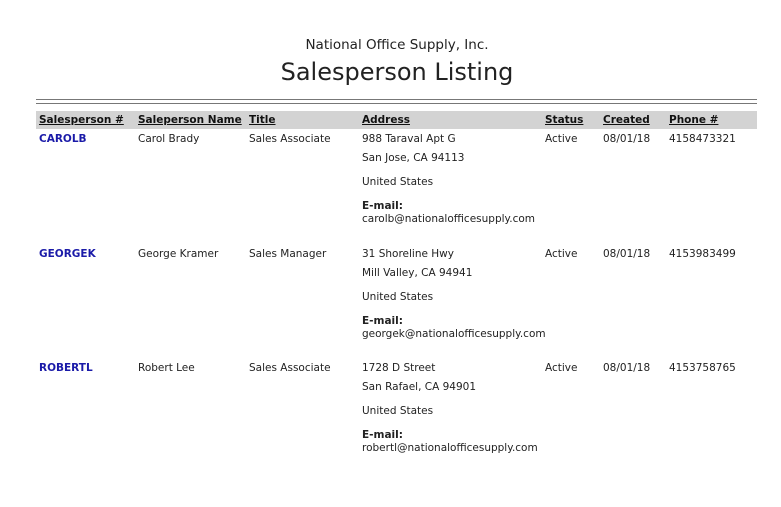  I want to click on address-city: Mill Valley, CA 94941, so click(417, 273).